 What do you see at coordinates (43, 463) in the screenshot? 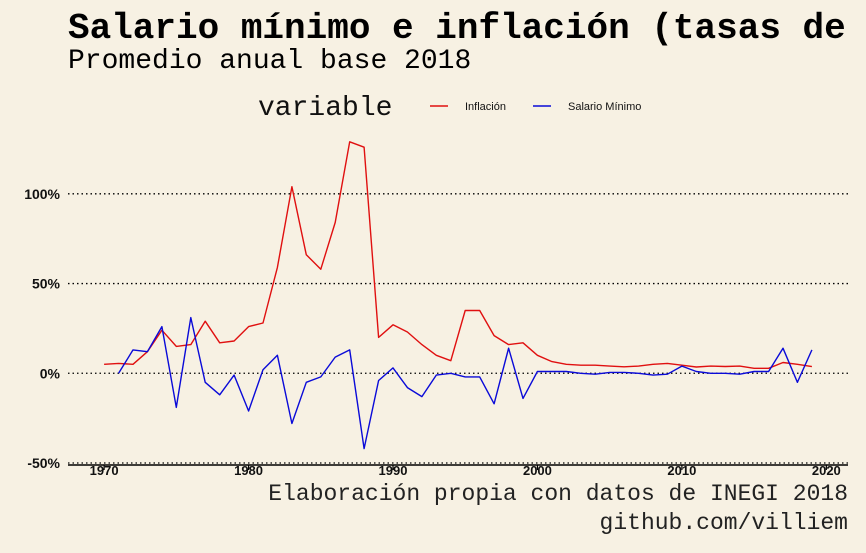
I see `y-tick-label: -50%` at bounding box center [43, 463].